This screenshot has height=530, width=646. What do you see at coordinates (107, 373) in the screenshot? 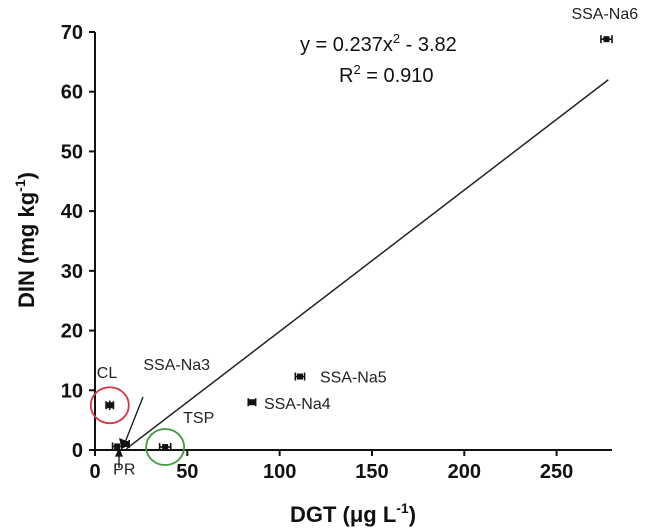
I see `label-cl: CL` at bounding box center [107, 373].